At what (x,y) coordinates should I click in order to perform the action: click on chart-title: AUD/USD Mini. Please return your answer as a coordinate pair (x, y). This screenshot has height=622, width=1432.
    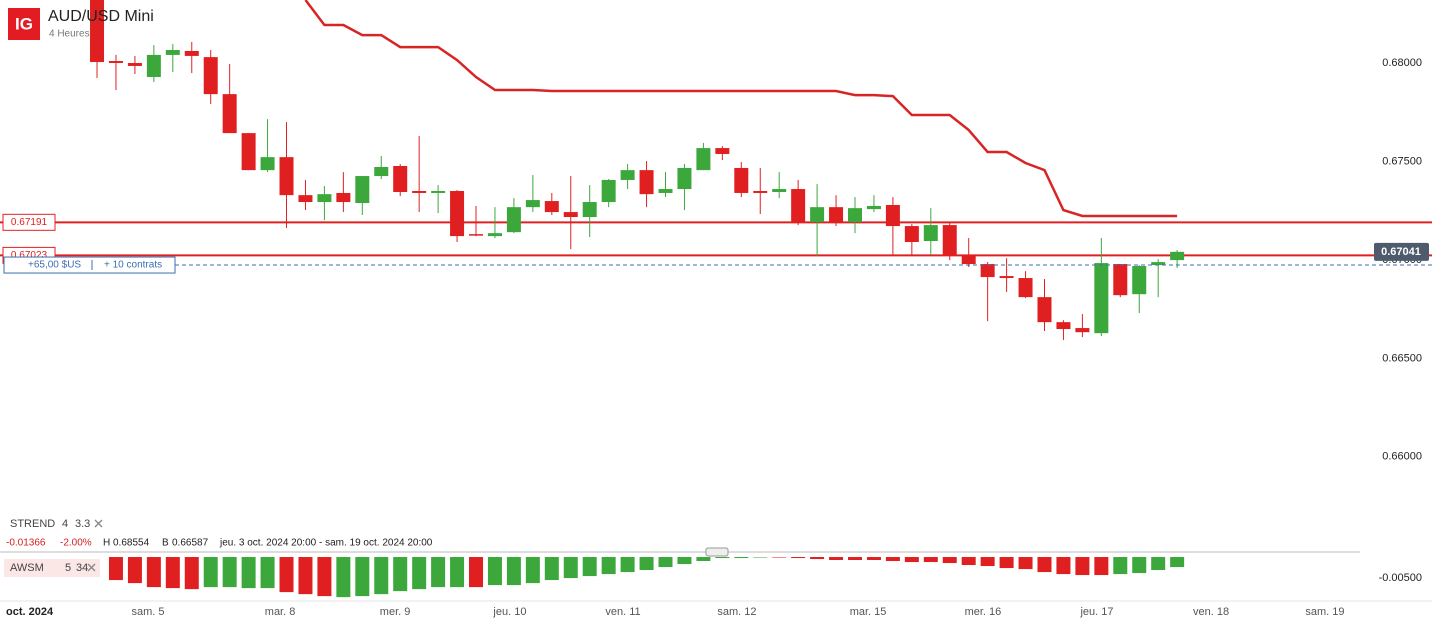
    Looking at the image, I should click on (101, 16).